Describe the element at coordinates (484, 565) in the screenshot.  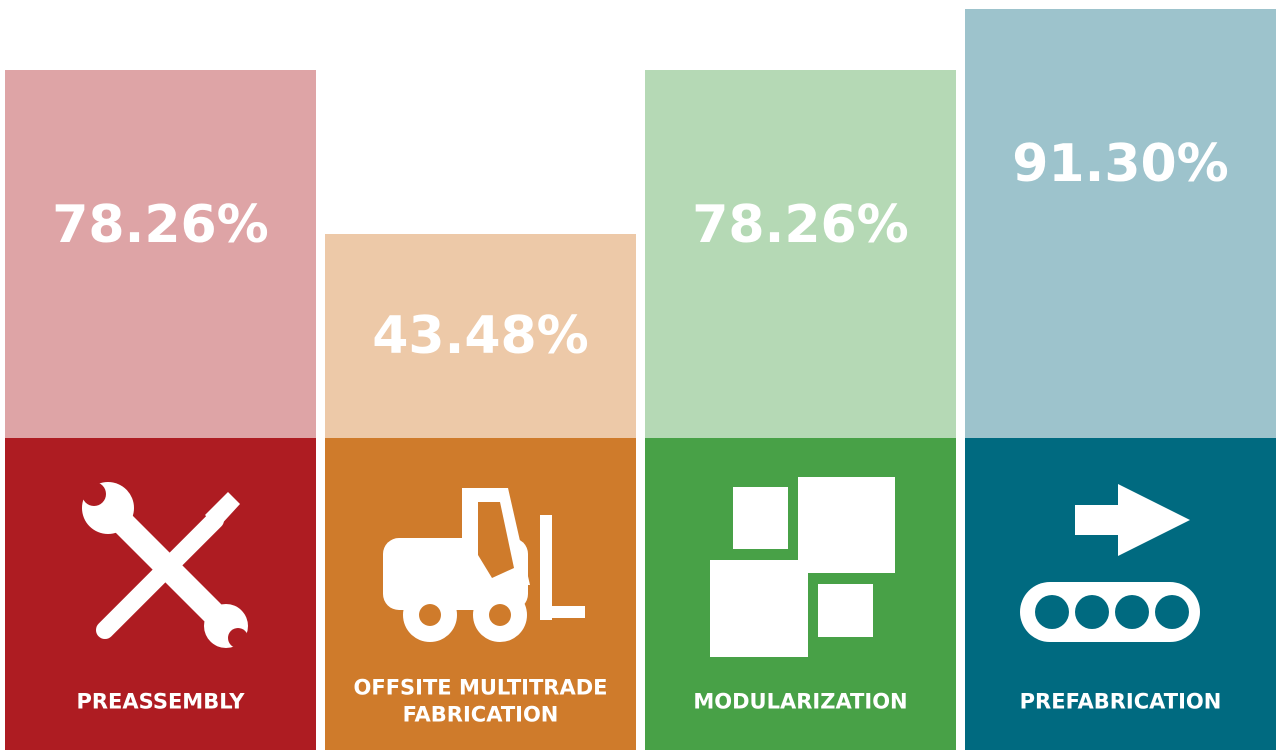
I see `forklift-icon` at that location.